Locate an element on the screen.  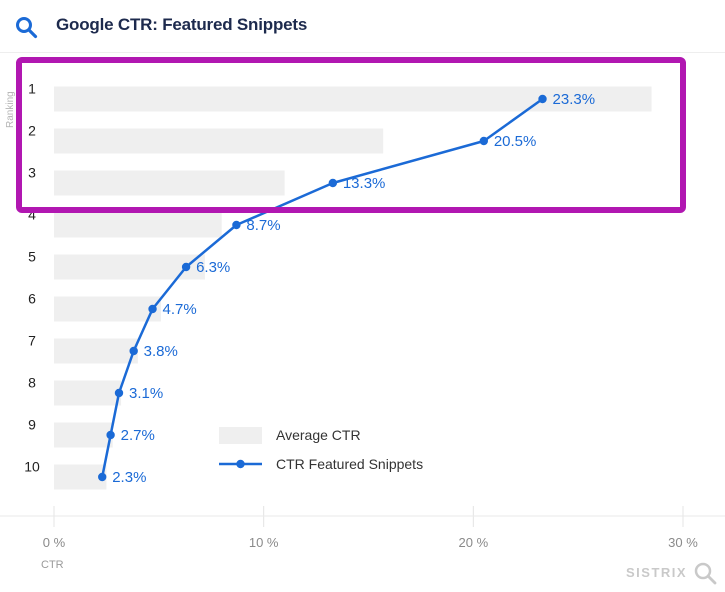
x-axis-title: CTR is located at coordinates (52, 565).